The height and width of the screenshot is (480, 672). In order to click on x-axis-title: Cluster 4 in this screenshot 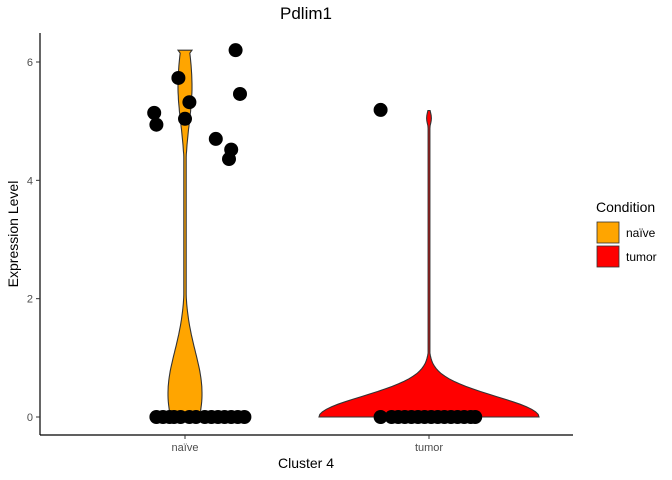, I will do `click(306, 463)`.